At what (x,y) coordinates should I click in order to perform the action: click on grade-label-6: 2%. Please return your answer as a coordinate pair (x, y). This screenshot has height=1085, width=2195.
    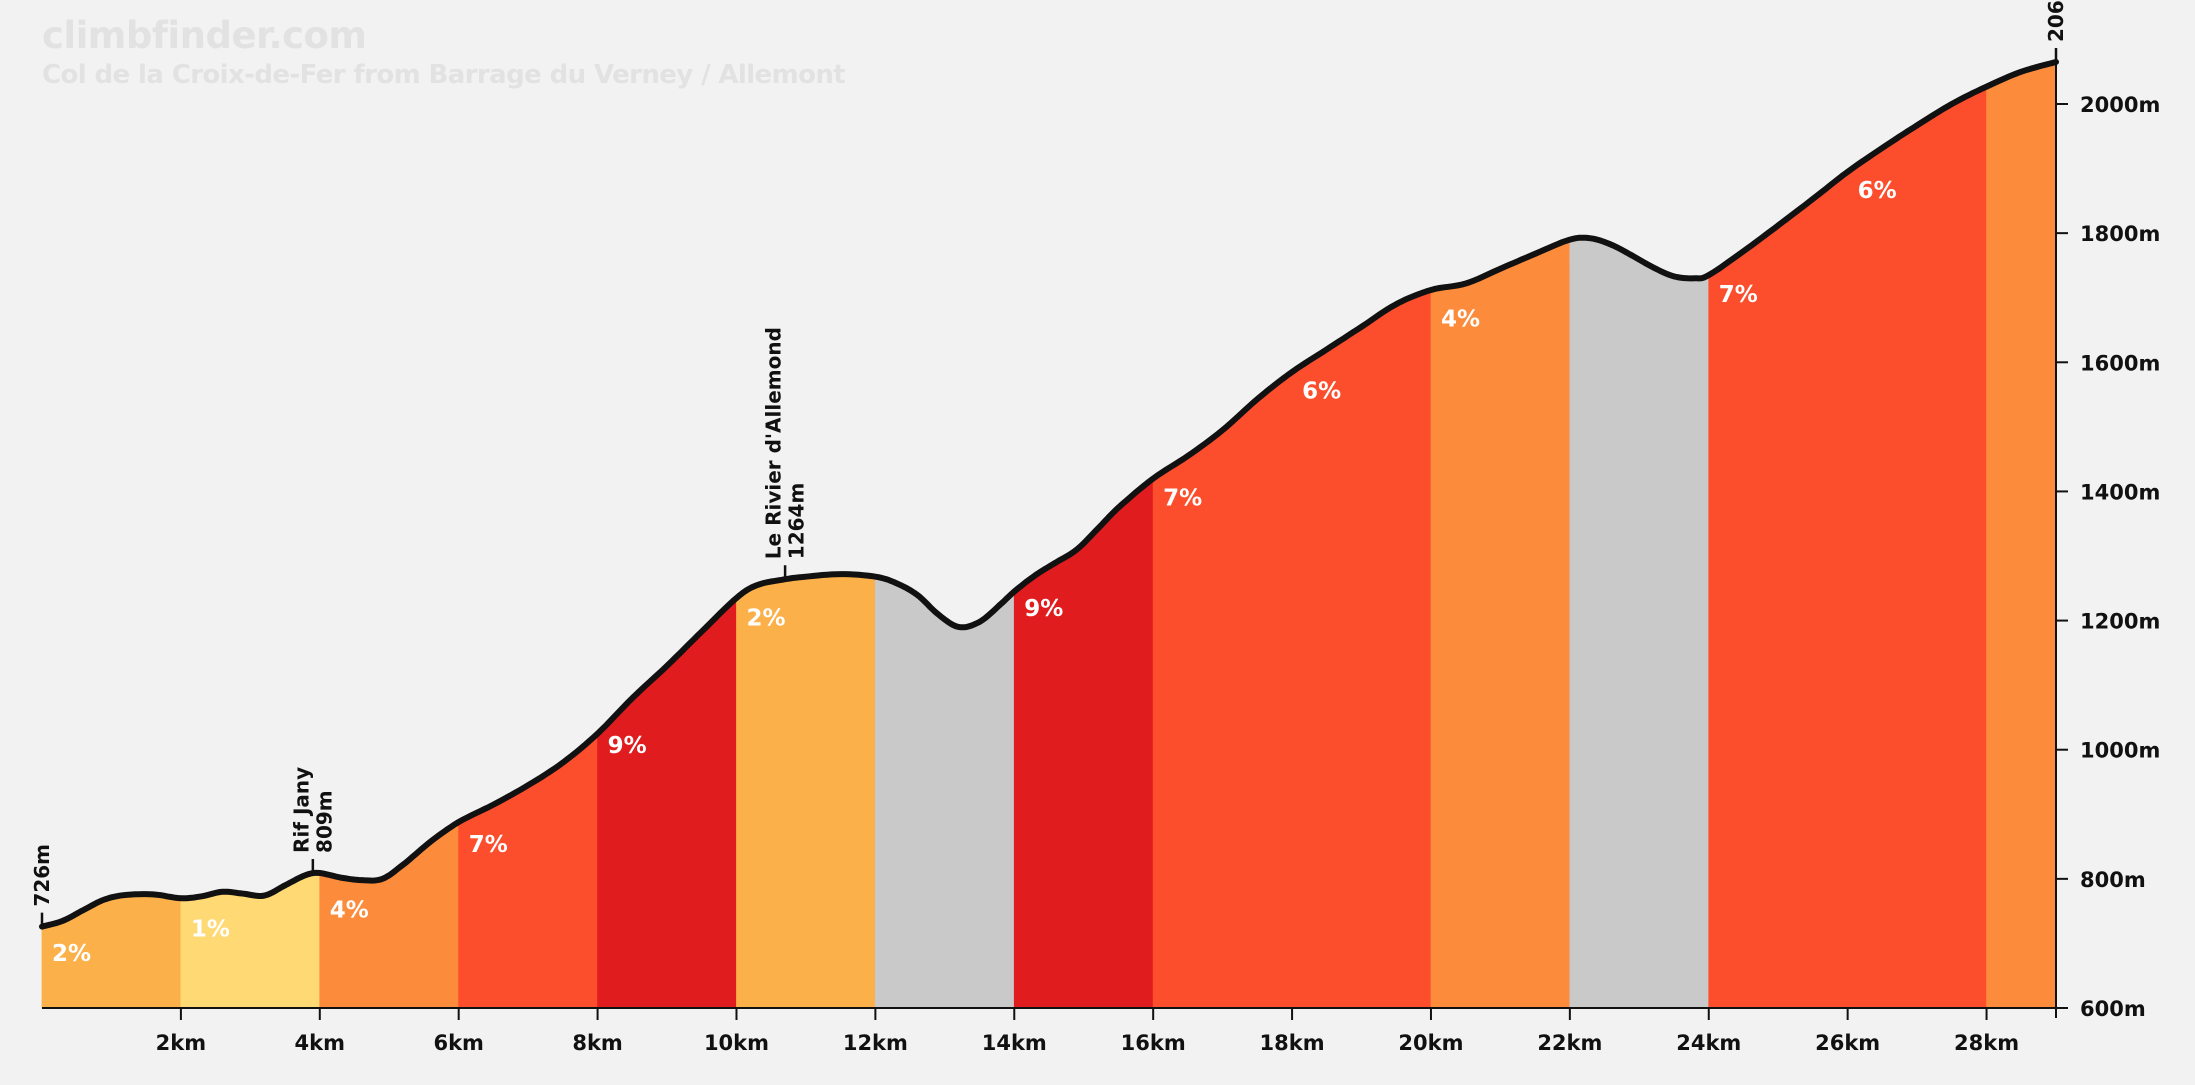
    Looking at the image, I should click on (765, 618).